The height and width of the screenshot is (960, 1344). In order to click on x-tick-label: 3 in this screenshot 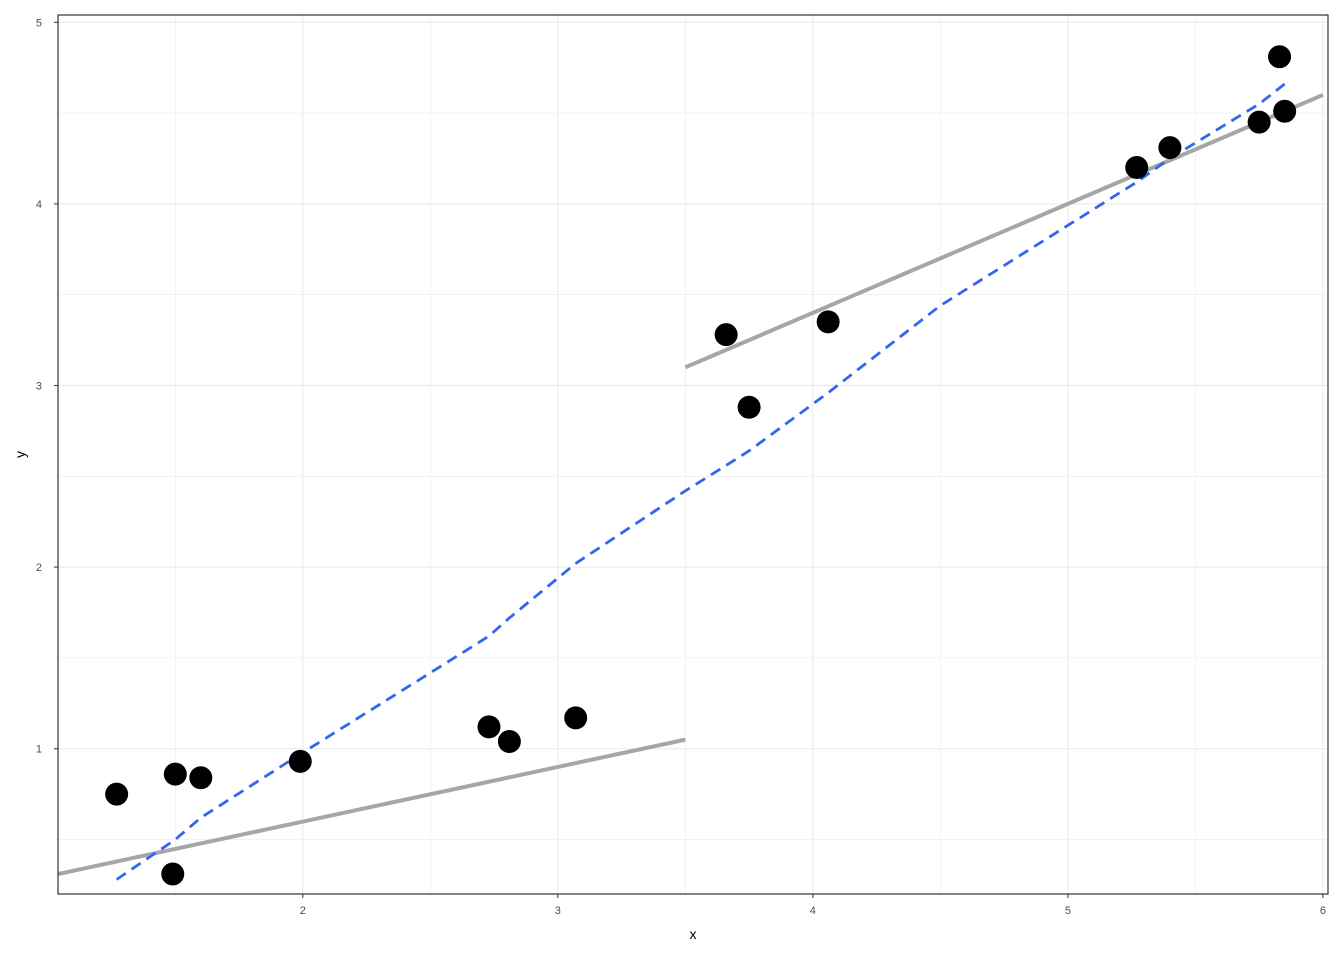, I will do `click(558, 911)`.